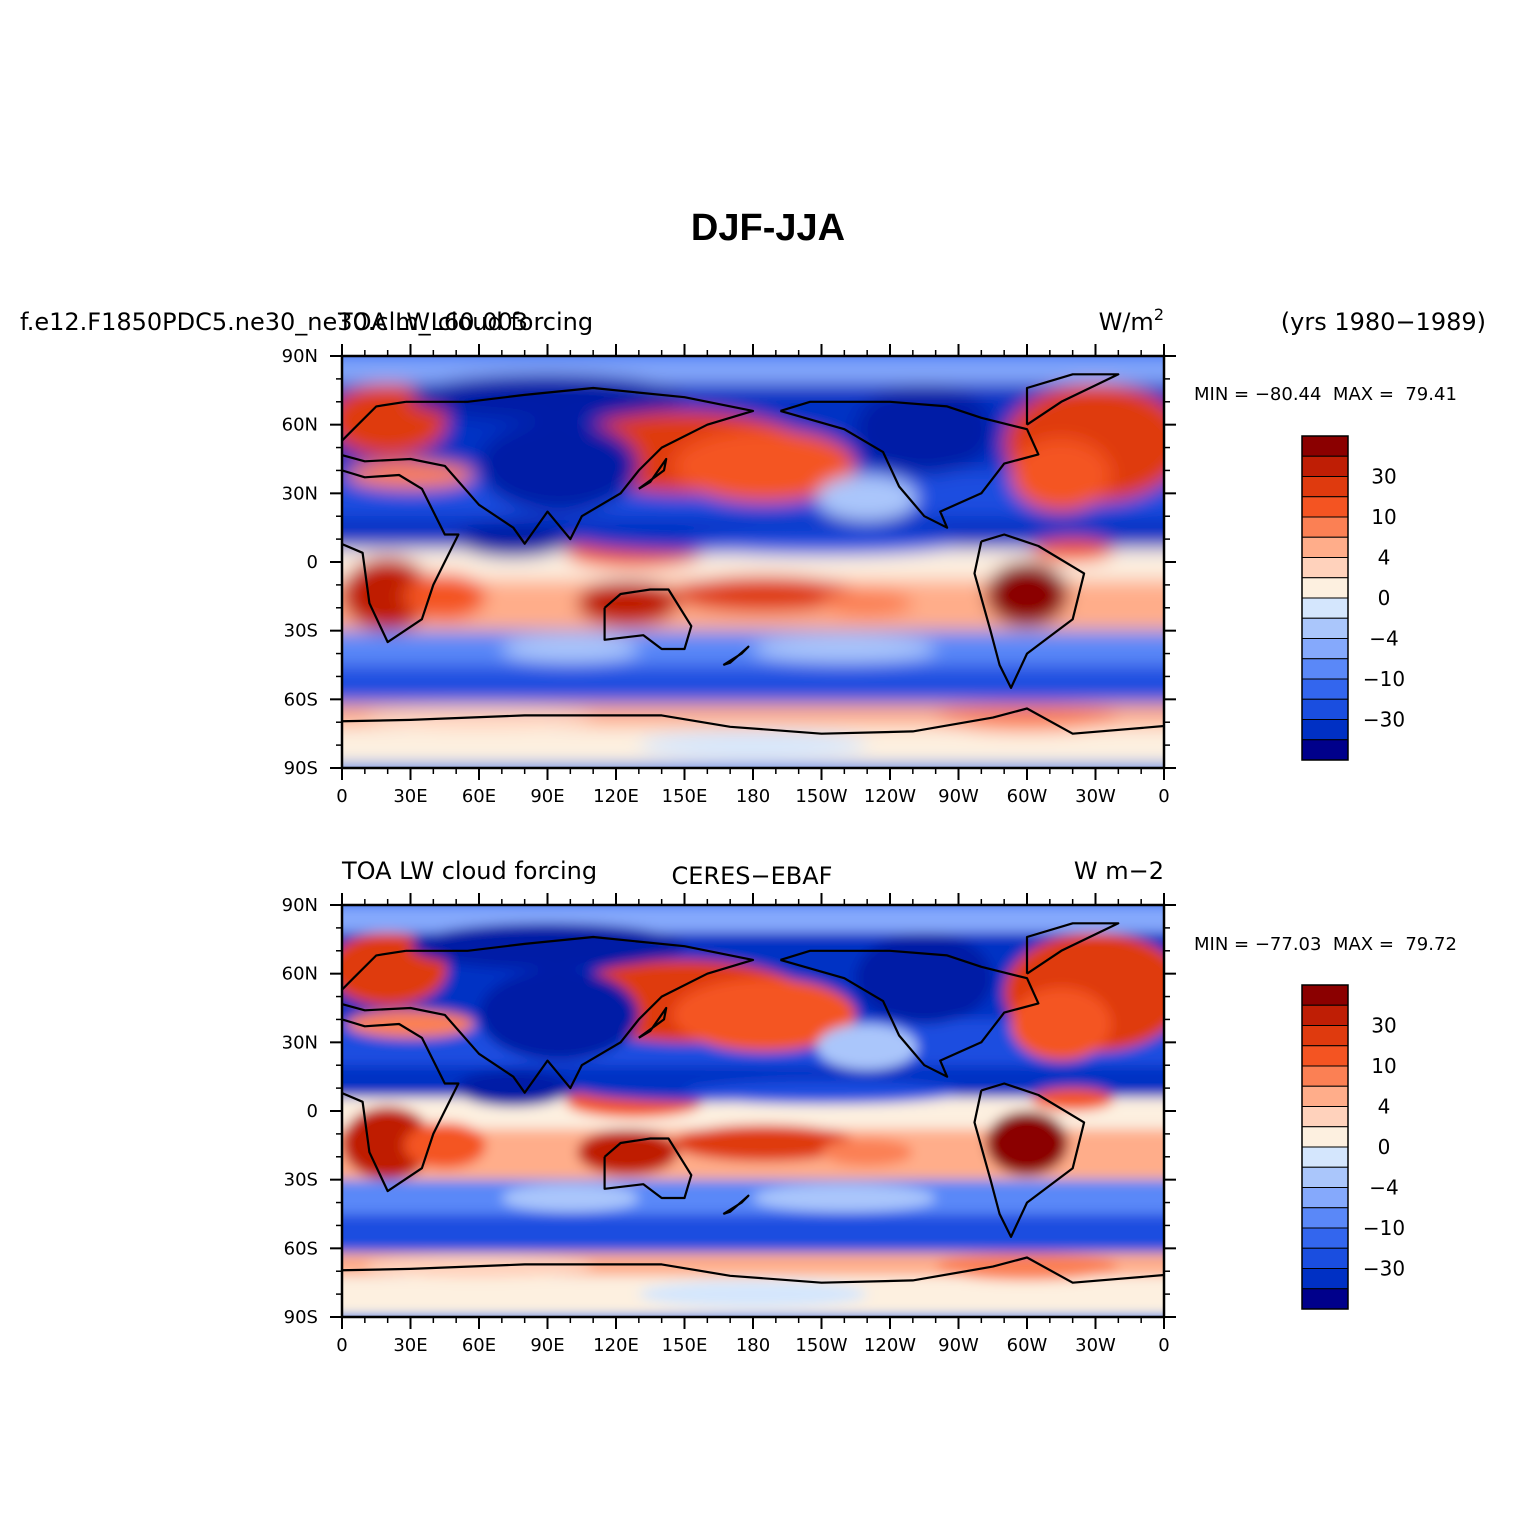 The image size is (1536, 1538). What do you see at coordinates (1325, 944) in the screenshot?
I see `min-max-label: MIN = −77.03 MAX = 79.72` at bounding box center [1325, 944].